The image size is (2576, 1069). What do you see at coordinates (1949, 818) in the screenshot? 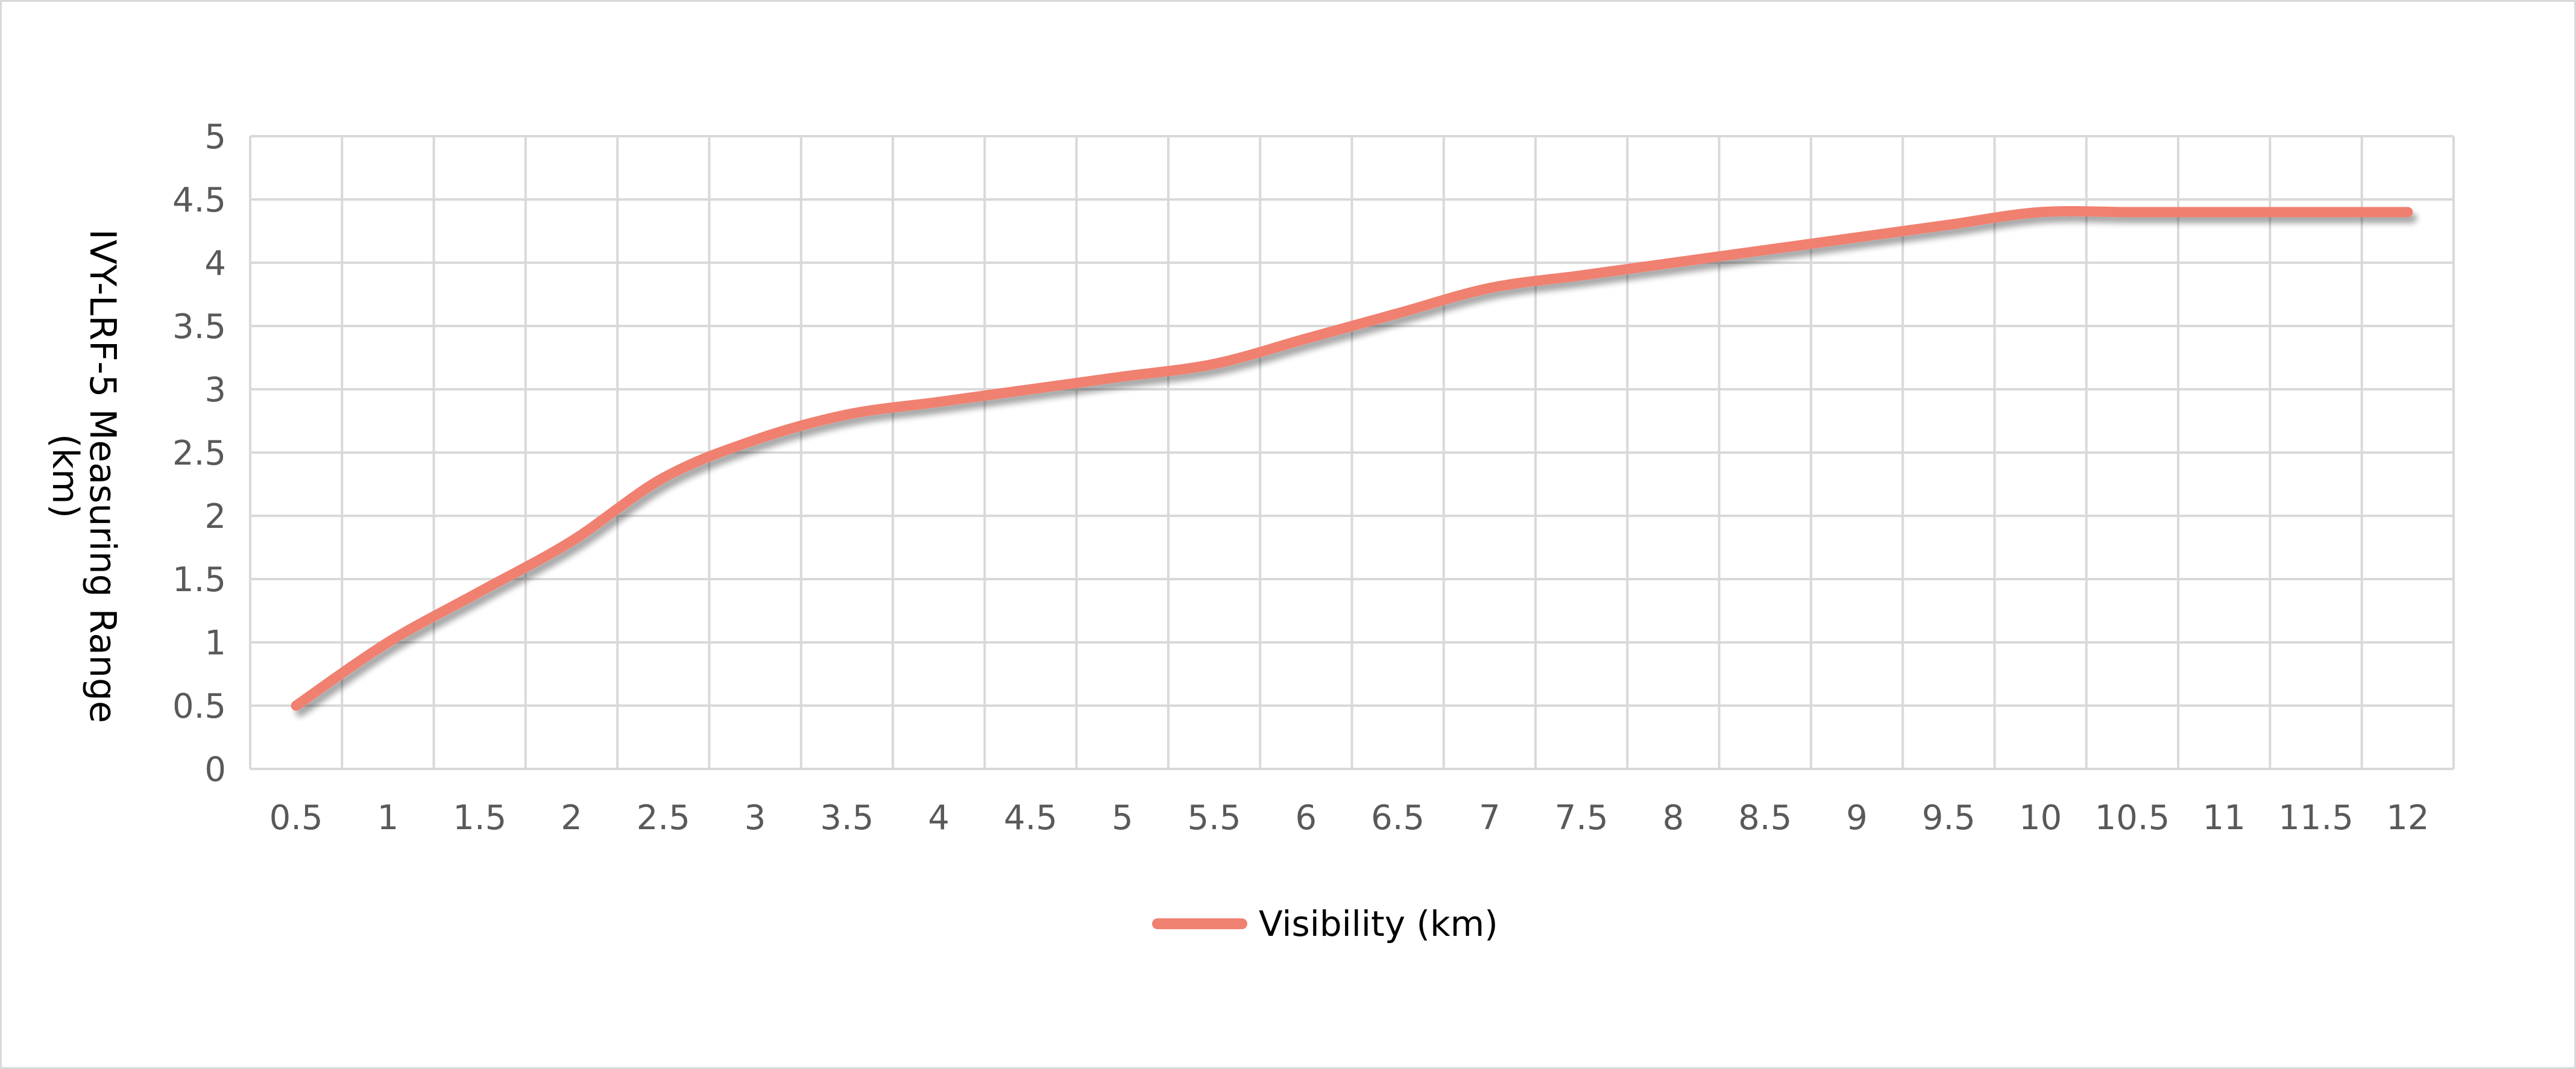
I see `x-tick-label: 9.5` at bounding box center [1949, 818].